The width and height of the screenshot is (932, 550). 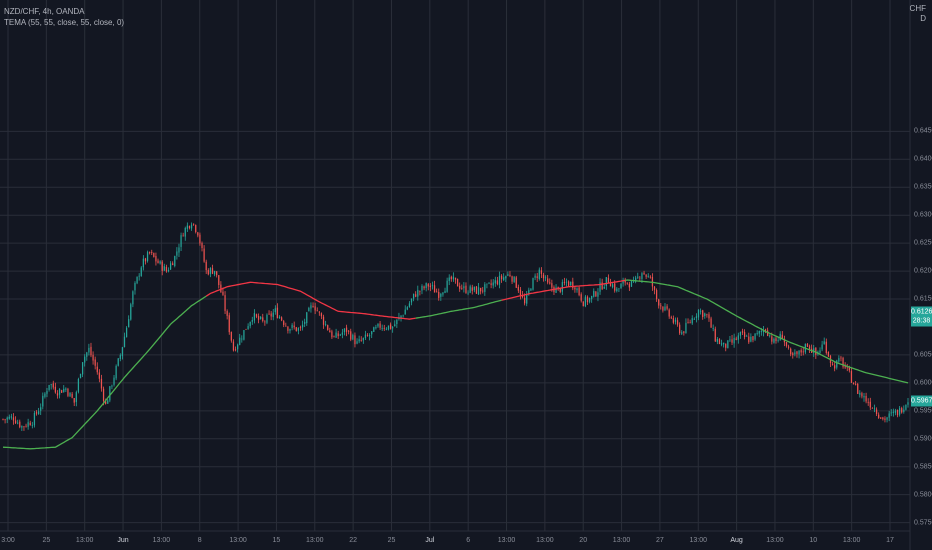 What do you see at coordinates (923, 411) in the screenshot?
I see `y-tick-label: 0.59500` at bounding box center [923, 411].